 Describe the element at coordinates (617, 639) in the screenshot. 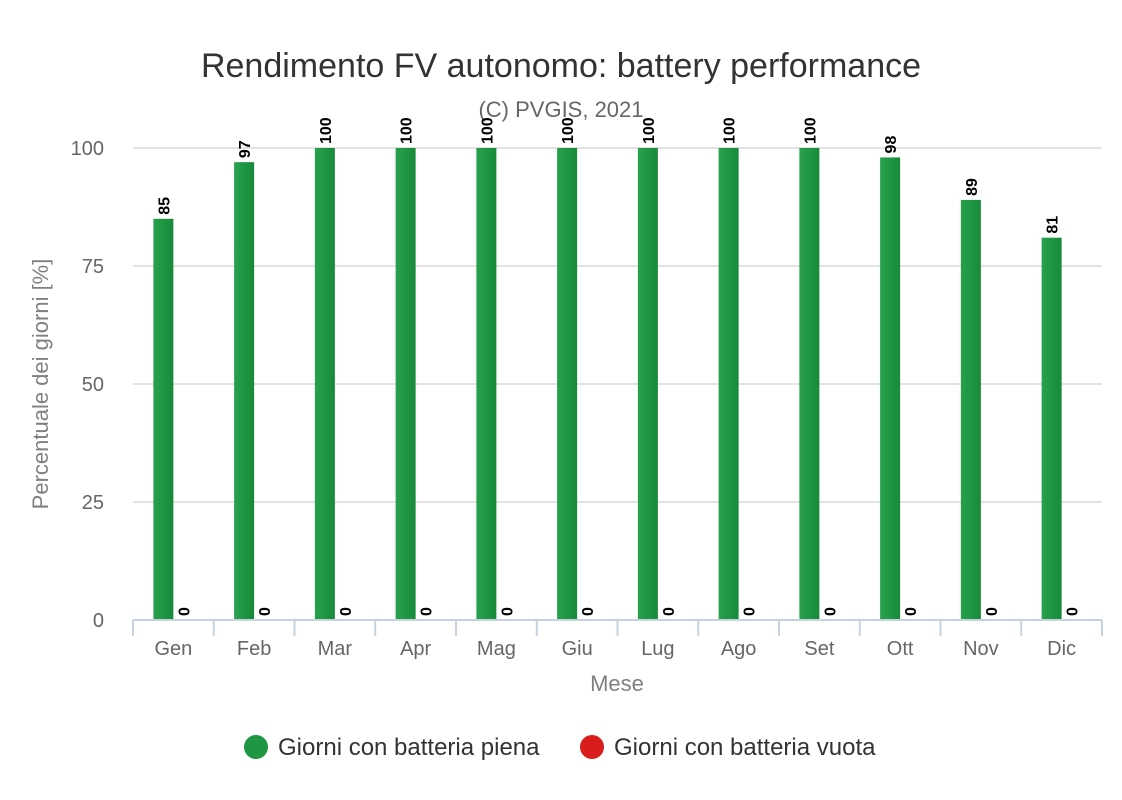

I see `x-axis: Gen Feb Mar Apr Mag Giu Lug Ago Set Ott Nov Dic` at that location.